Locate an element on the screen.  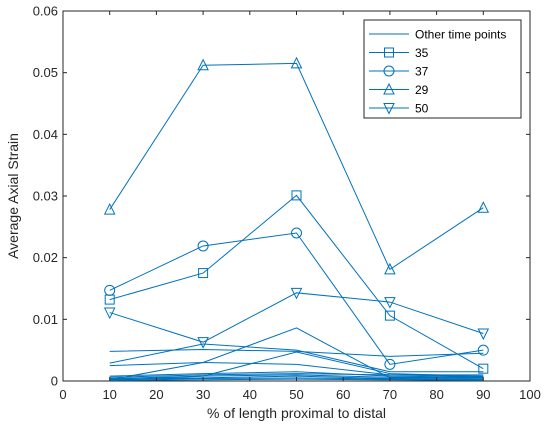
x-tick-label: 100 is located at coordinates (530, 394).